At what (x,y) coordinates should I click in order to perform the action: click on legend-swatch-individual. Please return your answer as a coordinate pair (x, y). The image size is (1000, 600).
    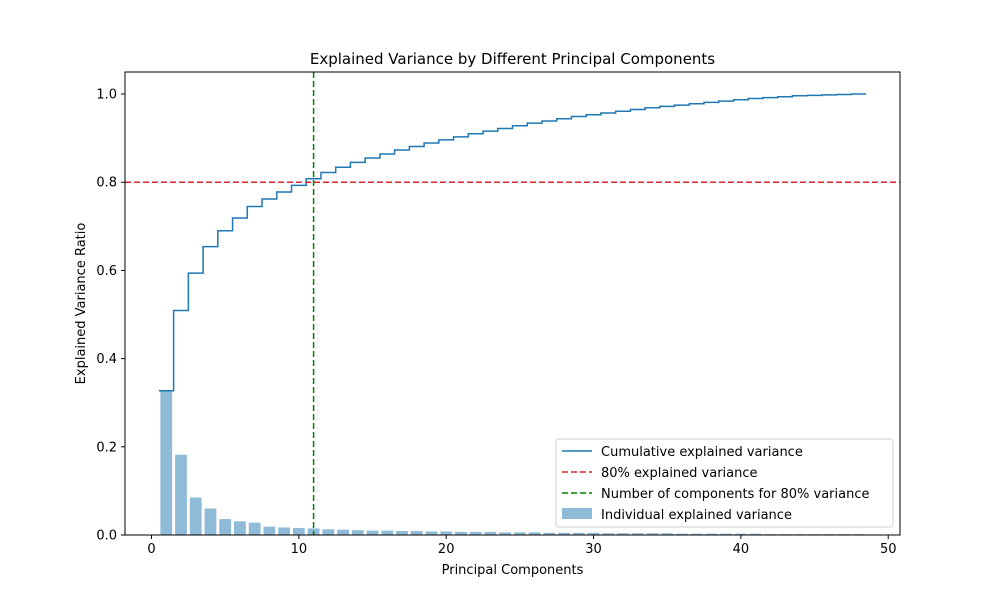
    Looking at the image, I should click on (577, 513).